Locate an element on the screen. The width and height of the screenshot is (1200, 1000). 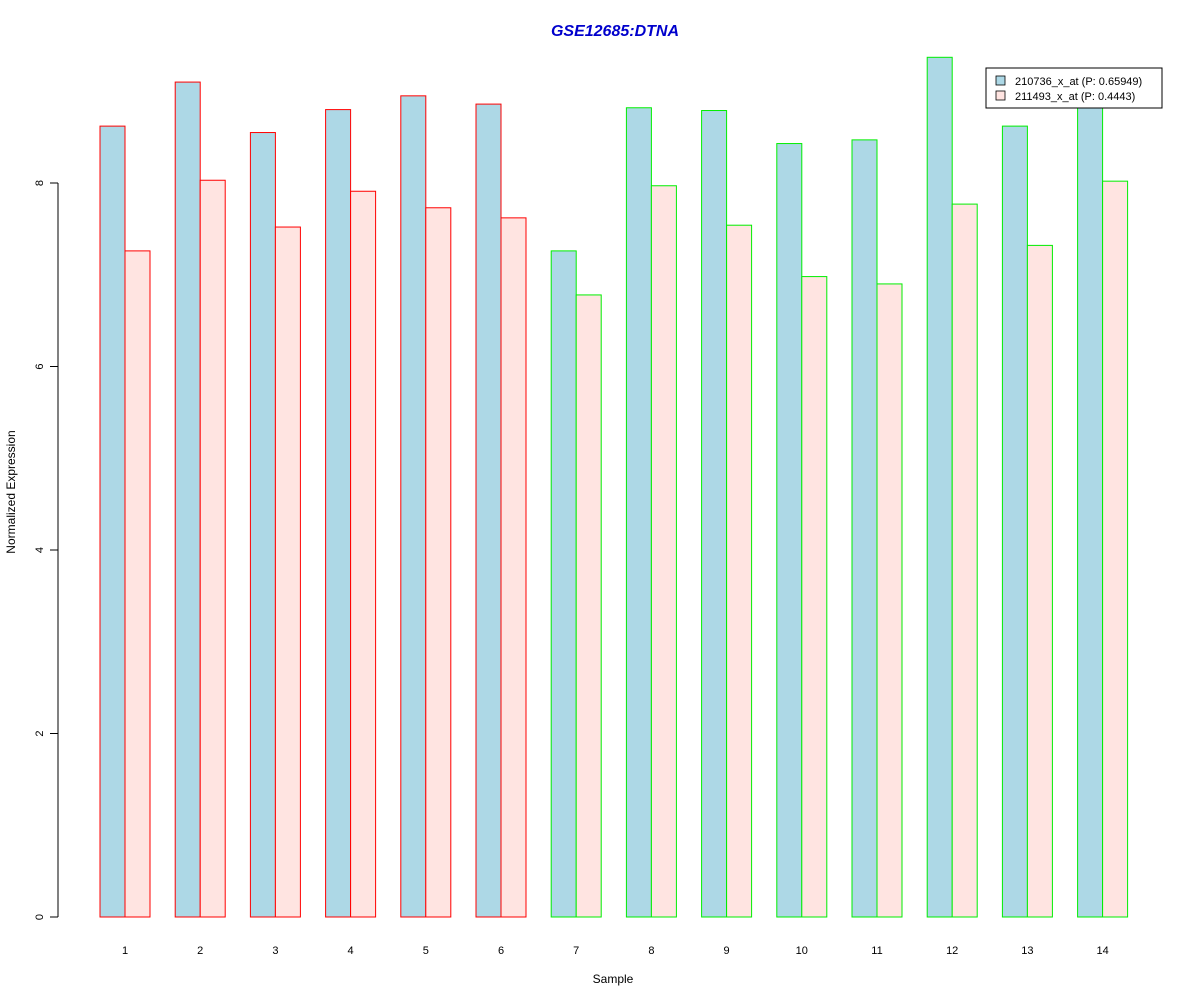
chart-title: GSE12685:DTNA is located at coordinates (615, 31).